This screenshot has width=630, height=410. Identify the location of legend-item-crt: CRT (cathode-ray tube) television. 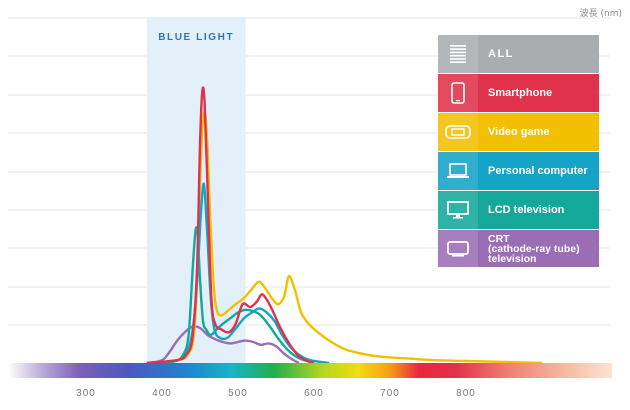
(518, 248).